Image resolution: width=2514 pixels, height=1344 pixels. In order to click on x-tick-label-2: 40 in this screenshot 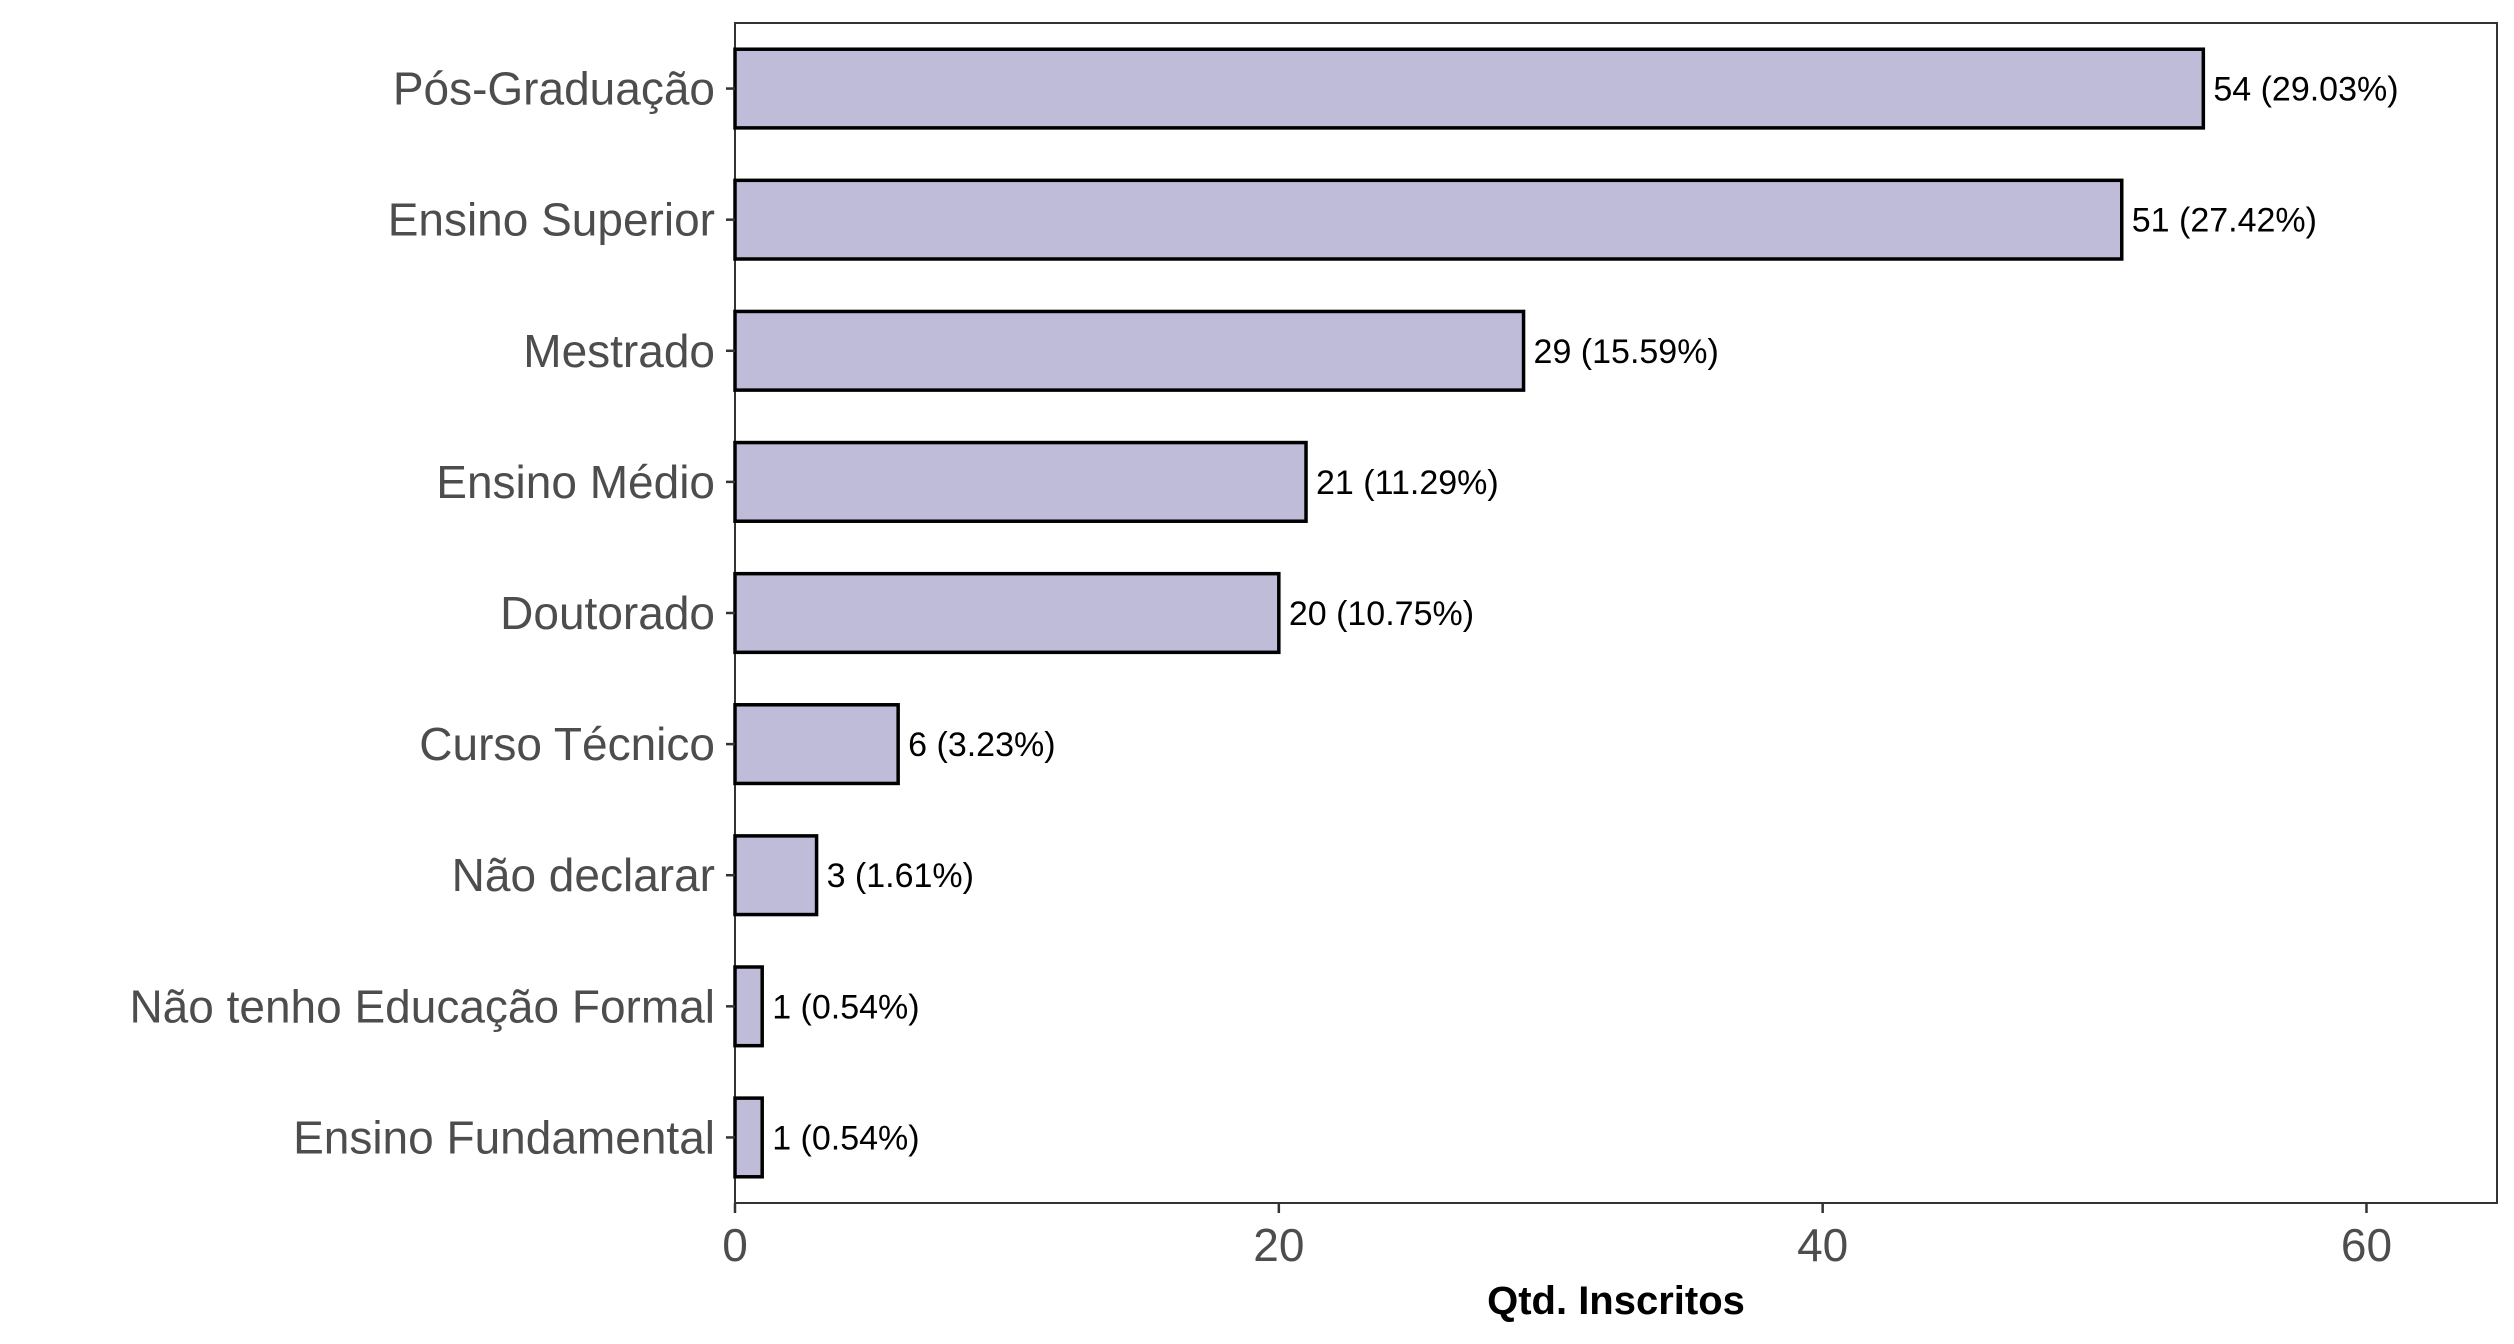, I will do `click(1822, 1245)`.